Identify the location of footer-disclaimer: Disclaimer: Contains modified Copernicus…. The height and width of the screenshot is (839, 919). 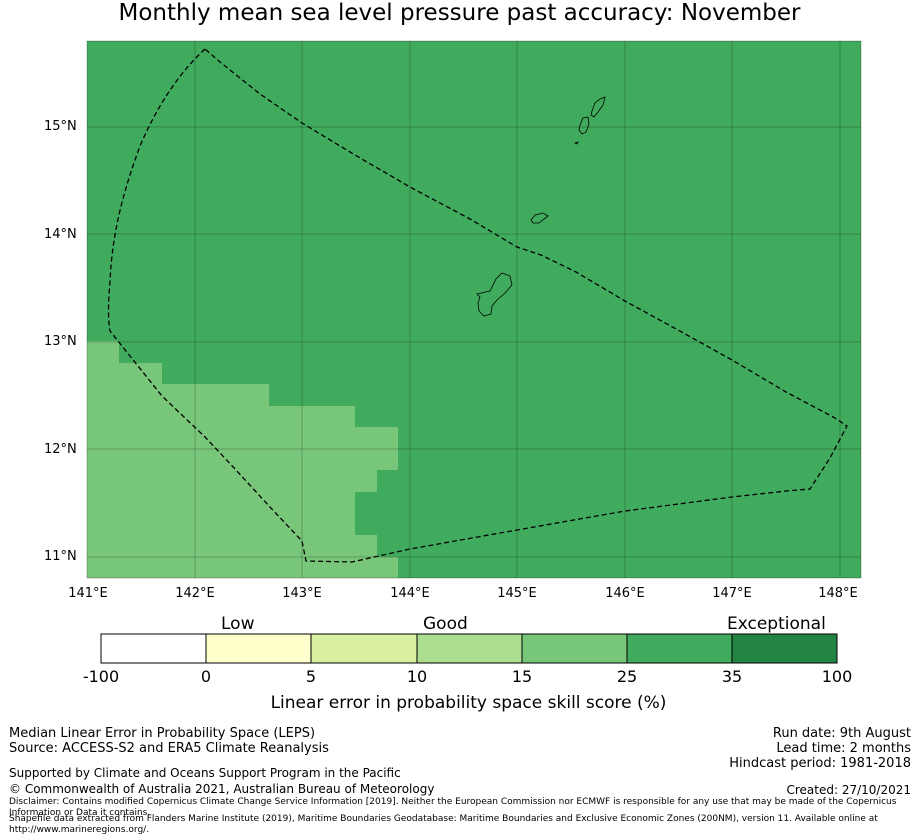
(453, 807).